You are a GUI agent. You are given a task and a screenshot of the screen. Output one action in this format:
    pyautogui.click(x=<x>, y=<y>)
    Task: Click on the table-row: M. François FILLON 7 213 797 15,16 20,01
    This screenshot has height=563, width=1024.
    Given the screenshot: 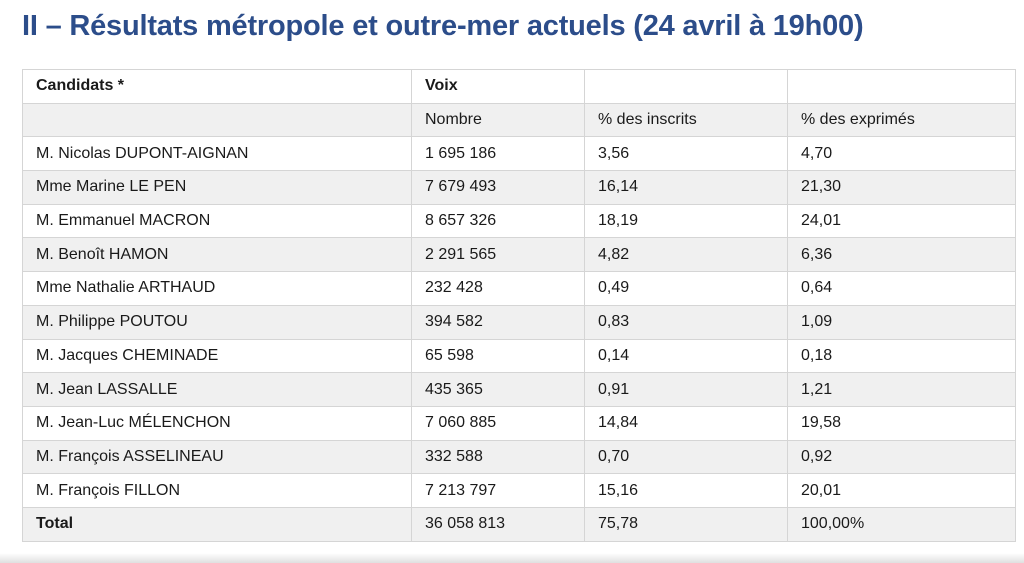 What is the action you would take?
    pyautogui.click(x=519, y=490)
    